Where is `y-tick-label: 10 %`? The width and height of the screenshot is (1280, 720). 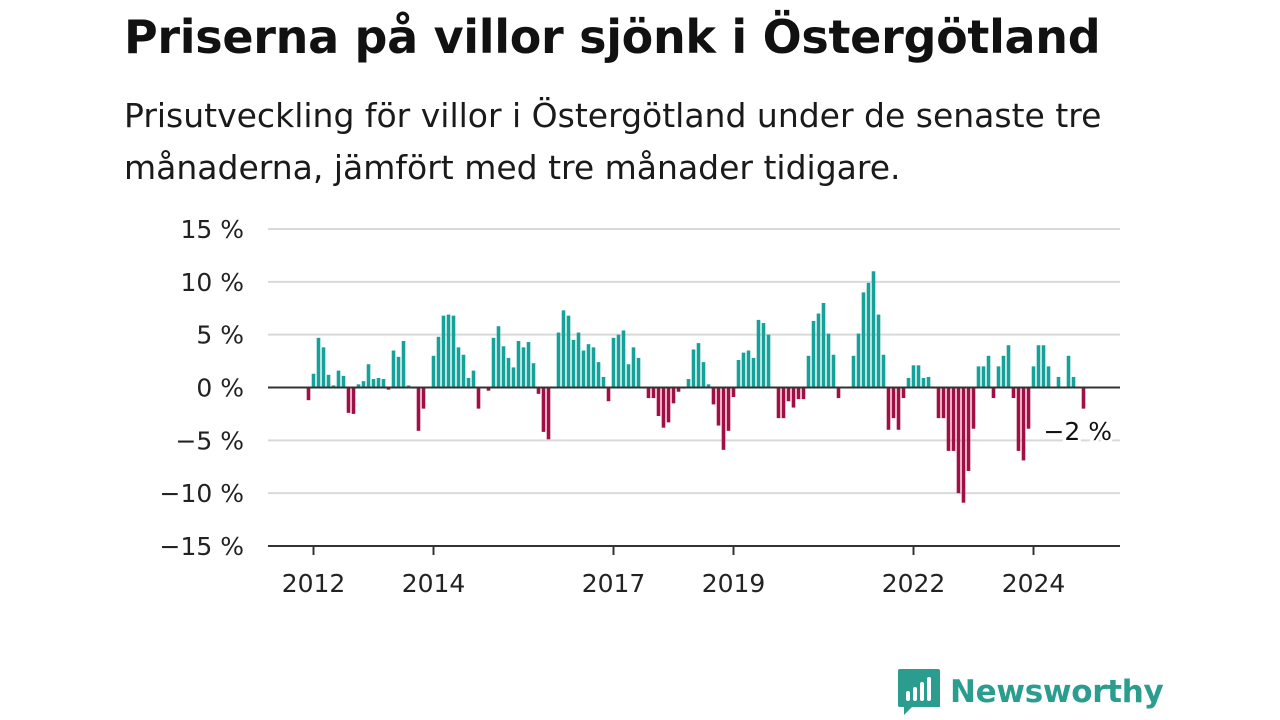
y-tick-label: 10 % is located at coordinates (212, 282).